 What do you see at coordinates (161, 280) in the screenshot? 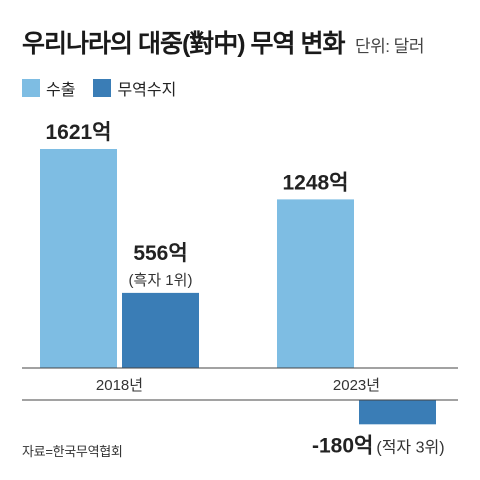
I see `data-note-1-0: (흑자 1위)` at bounding box center [161, 280].